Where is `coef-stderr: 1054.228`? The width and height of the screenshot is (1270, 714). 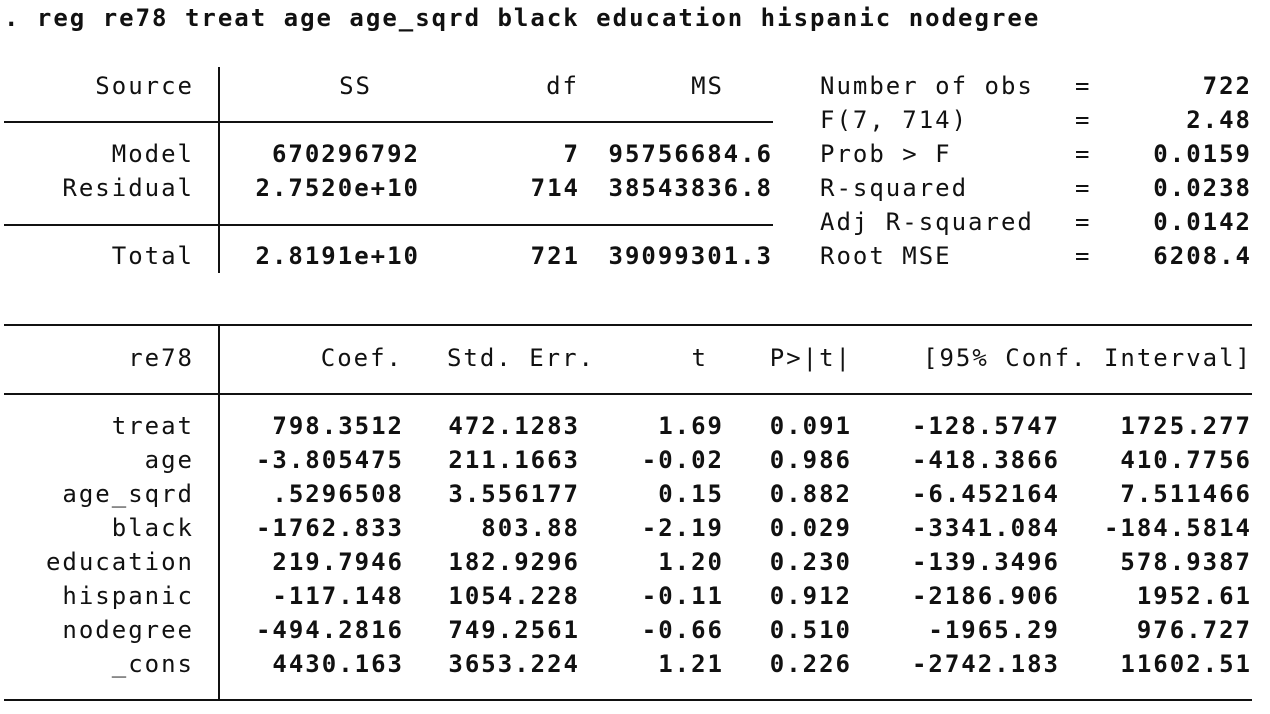
coef-stderr: 1054.228 is located at coordinates (514, 596).